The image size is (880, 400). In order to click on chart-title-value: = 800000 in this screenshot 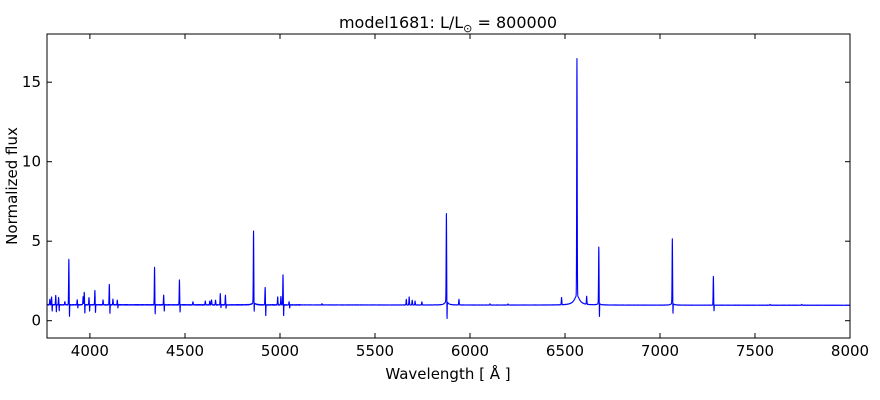, I will do `click(514, 22)`.